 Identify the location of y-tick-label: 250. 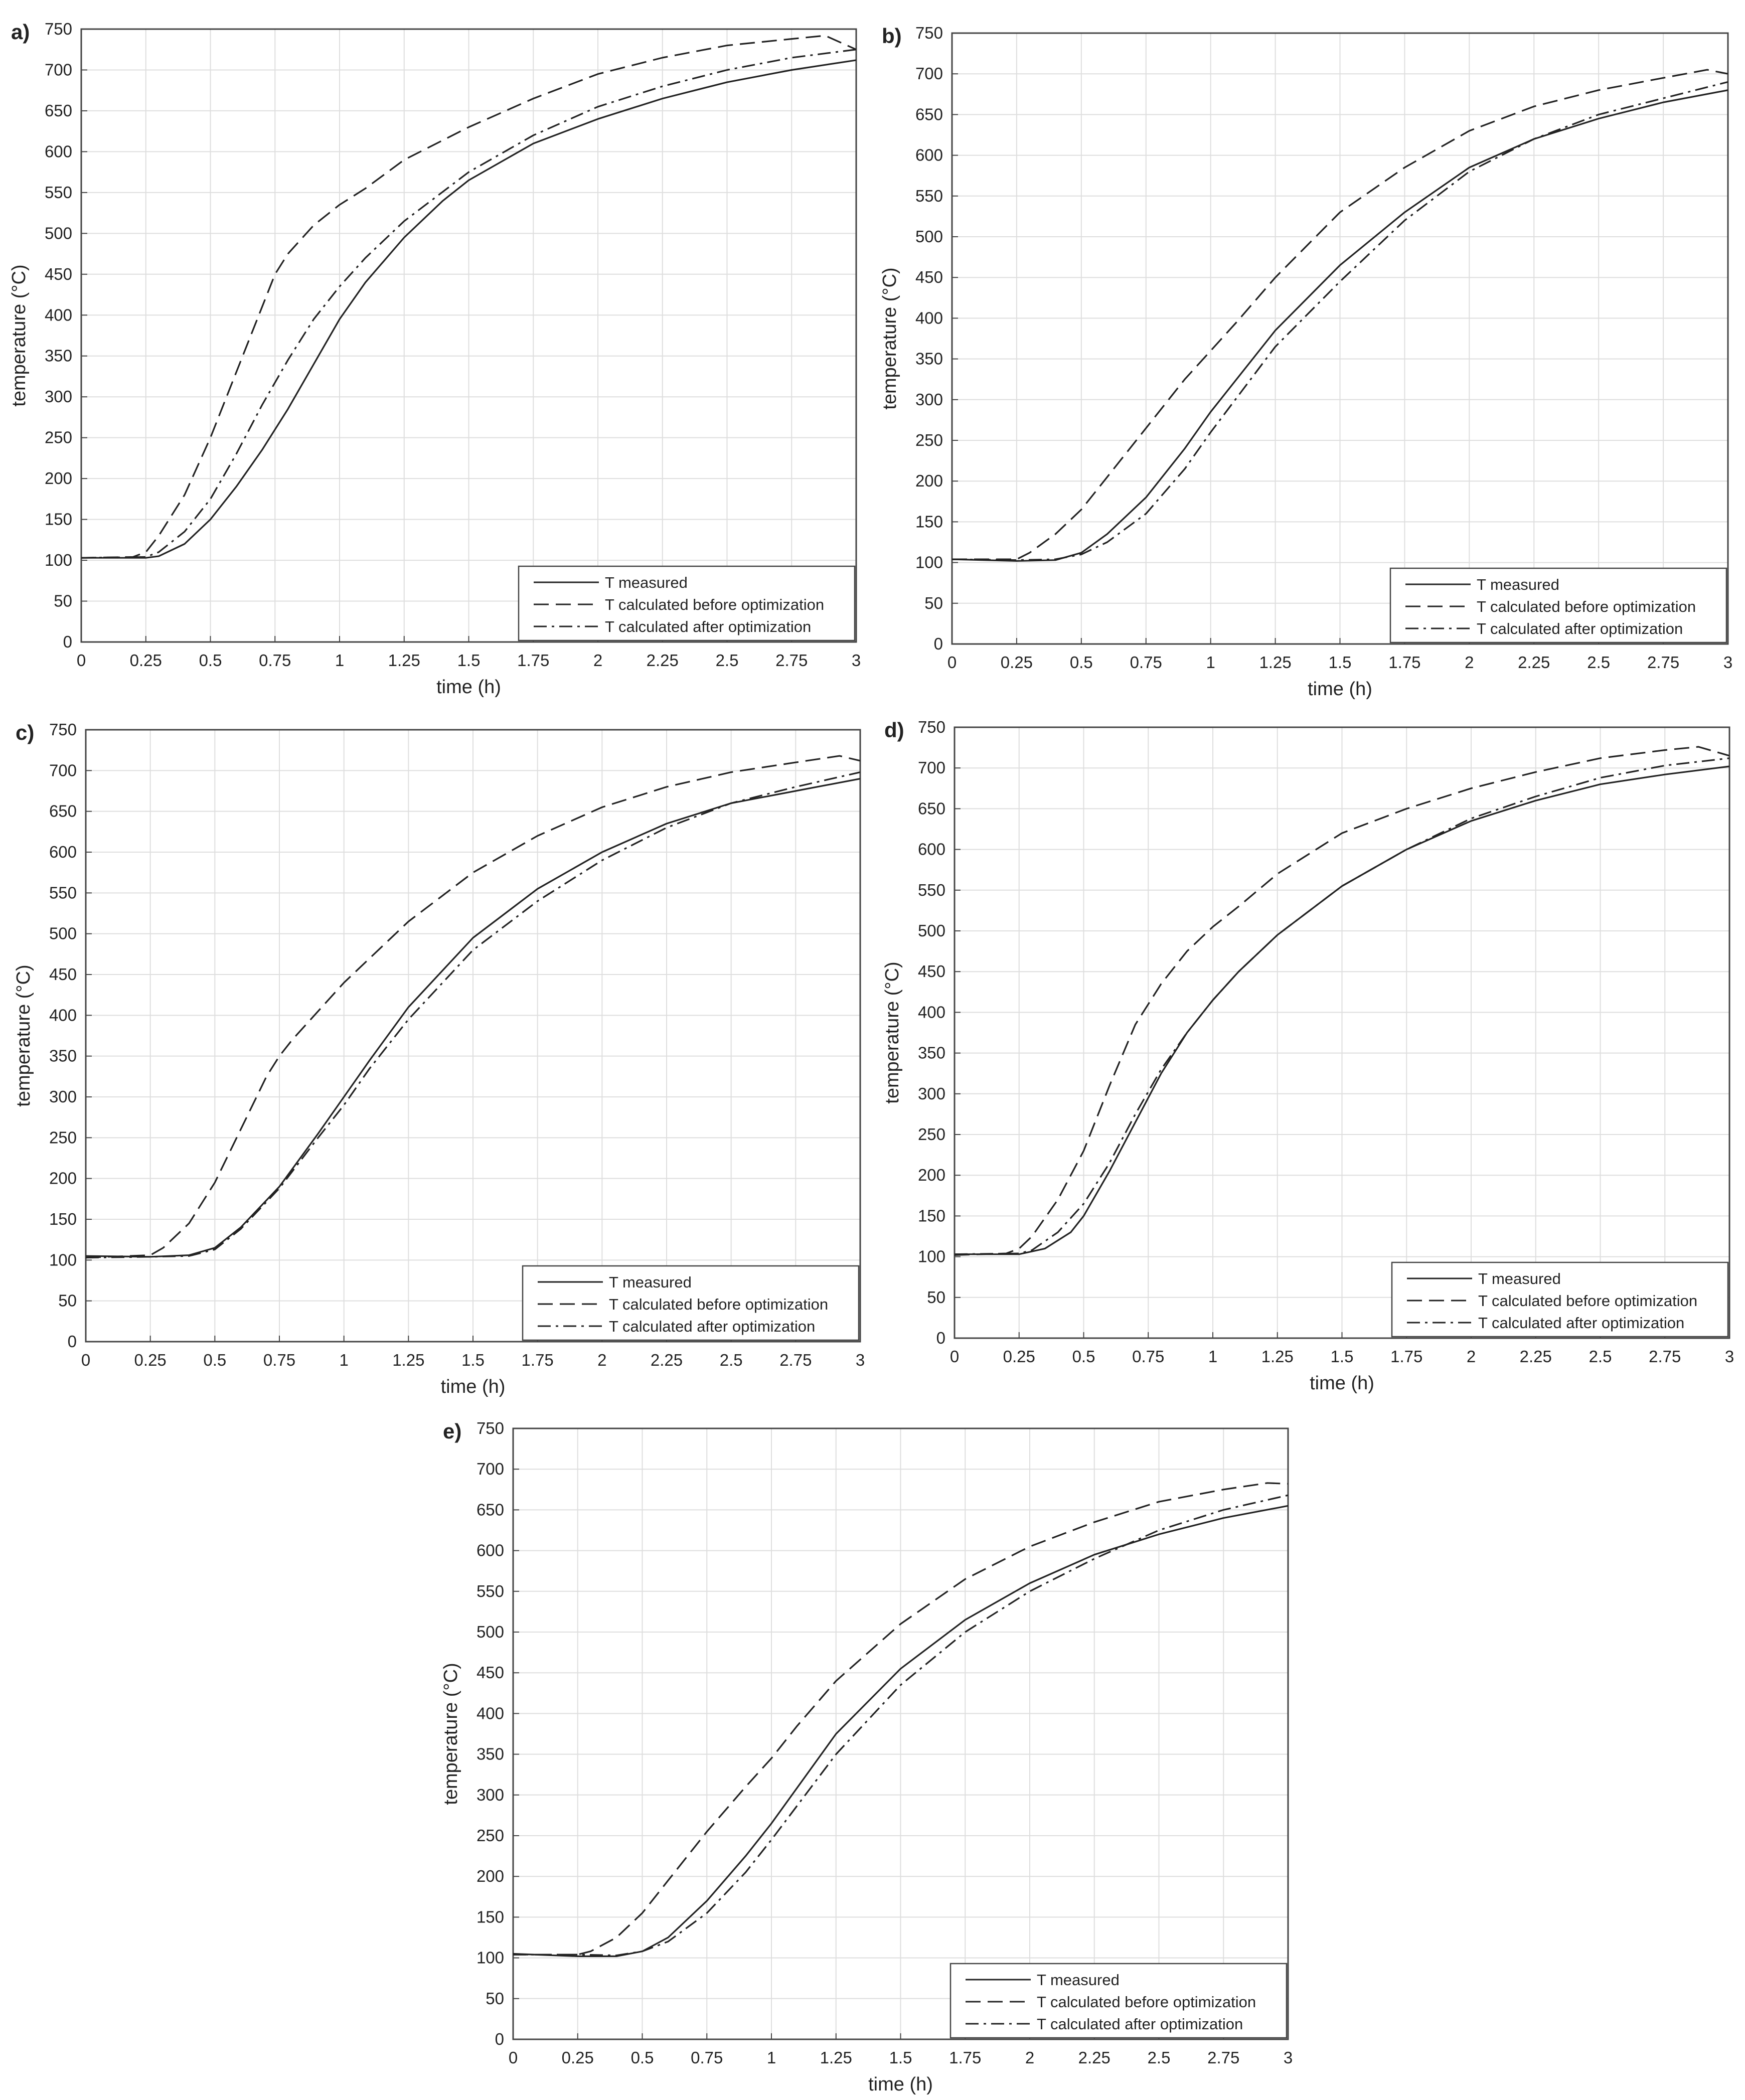
(931, 1134).